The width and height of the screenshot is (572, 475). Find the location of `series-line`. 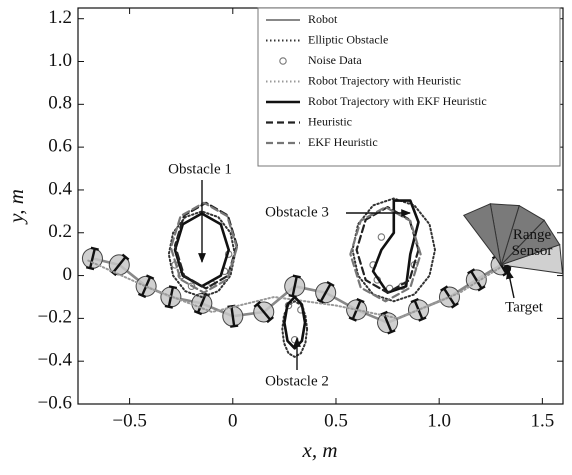

series-line is located at coordinates (295, 289).